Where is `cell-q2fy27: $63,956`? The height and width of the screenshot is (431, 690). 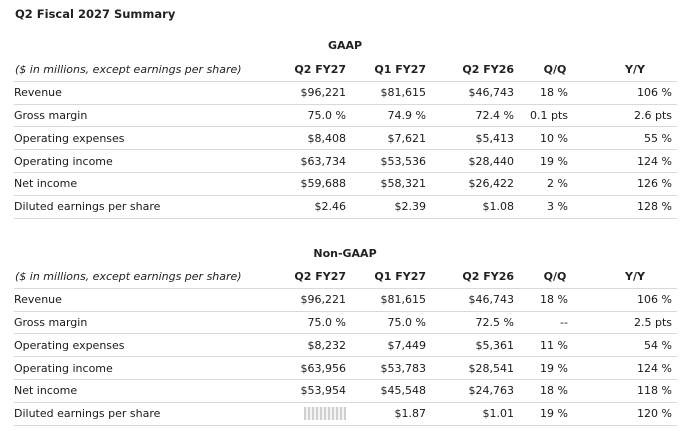
cell-q2fy27: $63,956 is located at coordinates (315, 368).